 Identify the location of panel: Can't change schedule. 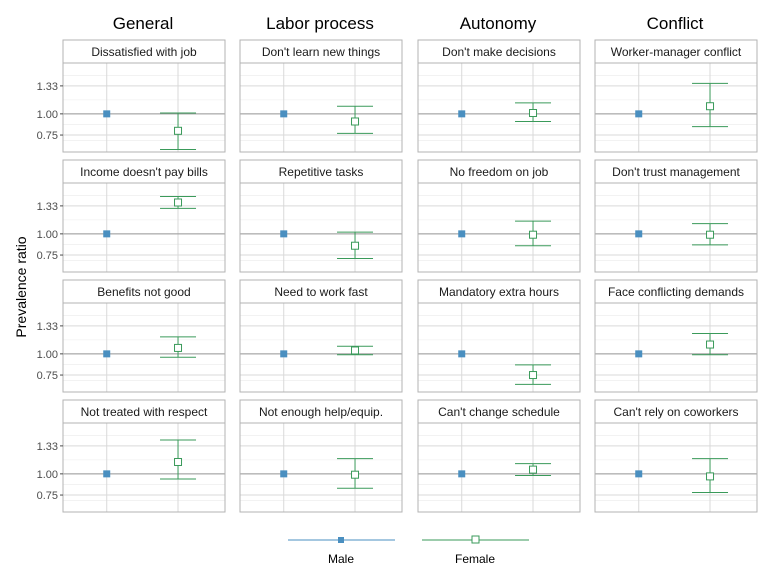
(499, 456).